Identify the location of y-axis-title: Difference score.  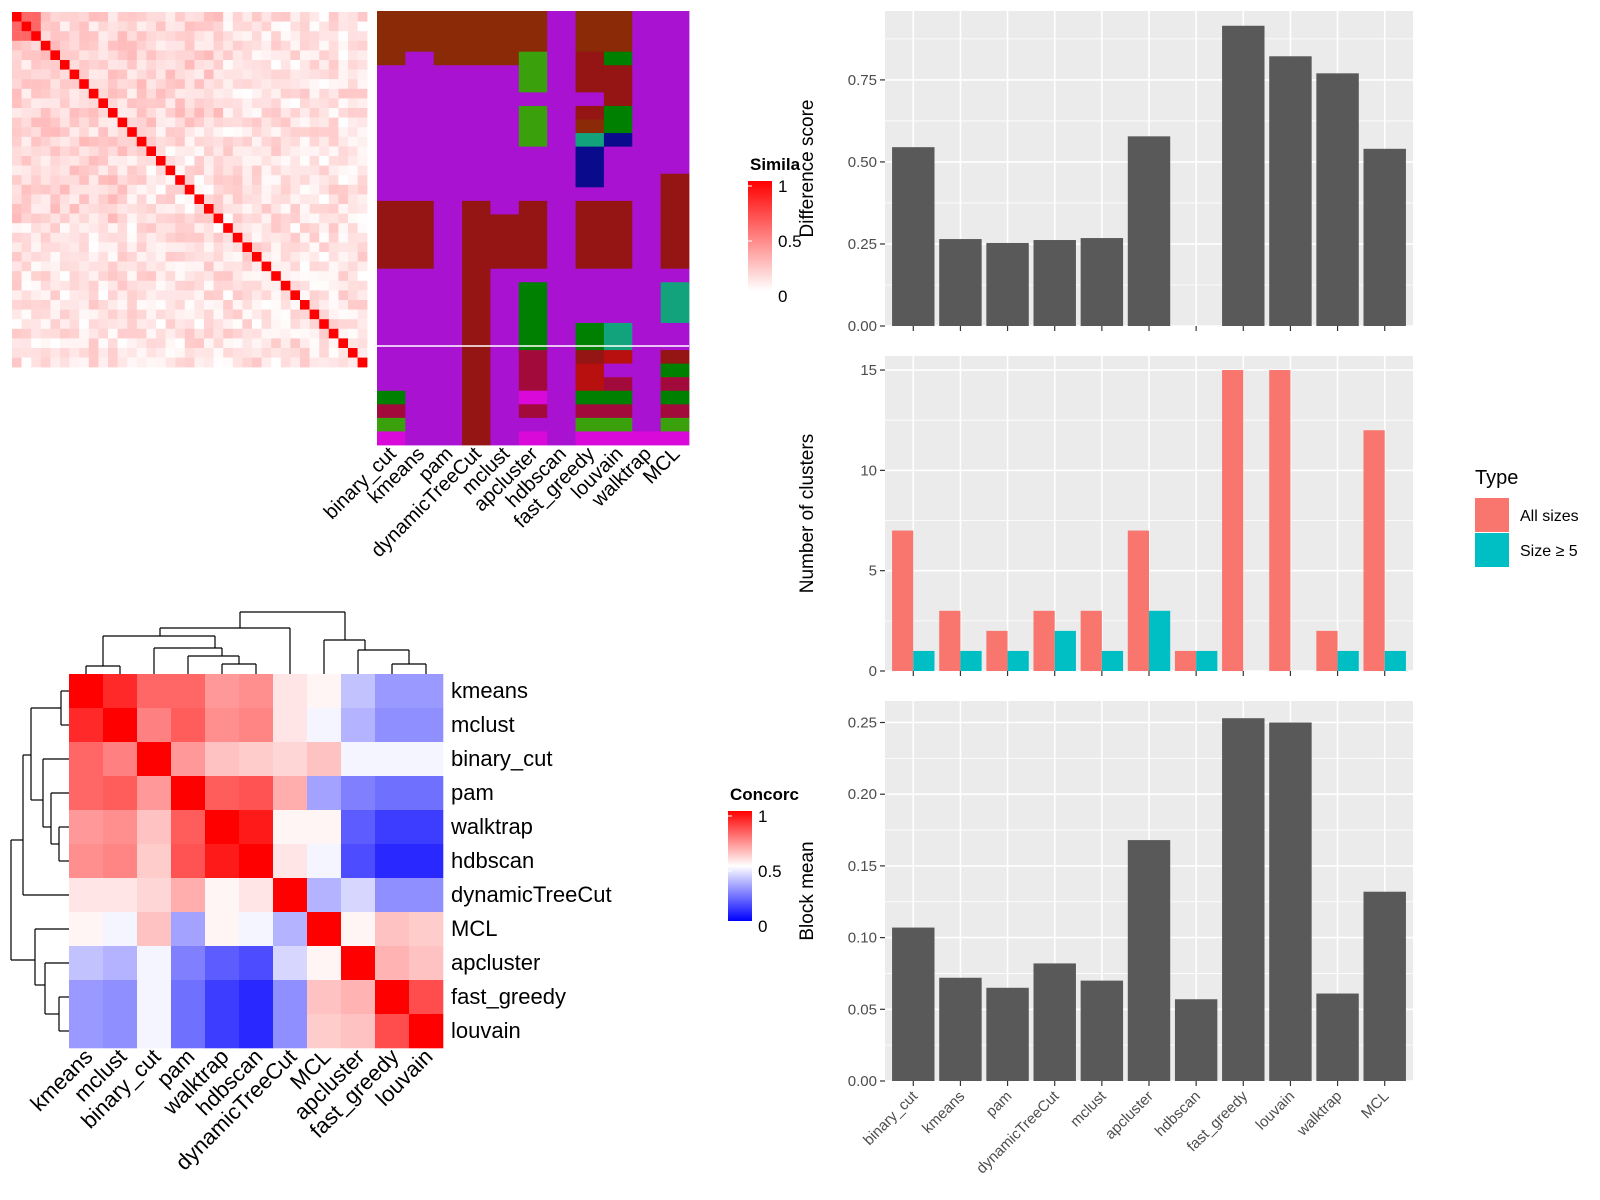
(807, 169).